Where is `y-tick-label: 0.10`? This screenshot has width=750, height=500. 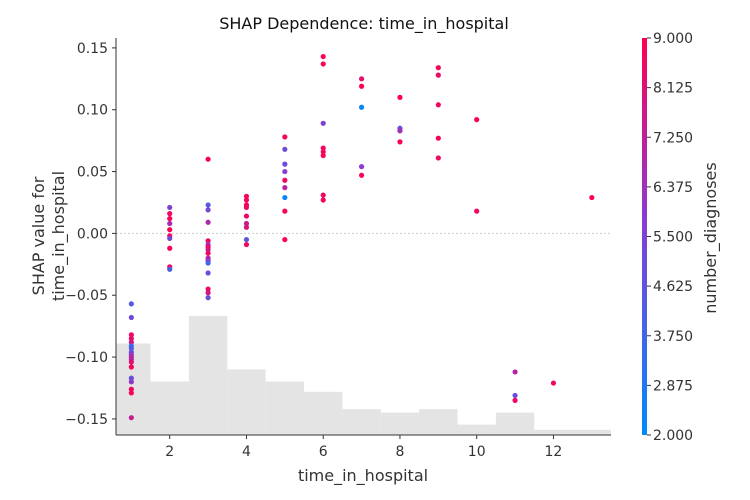
y-tick-label: 0.10 is located at coordinates (92, 111).